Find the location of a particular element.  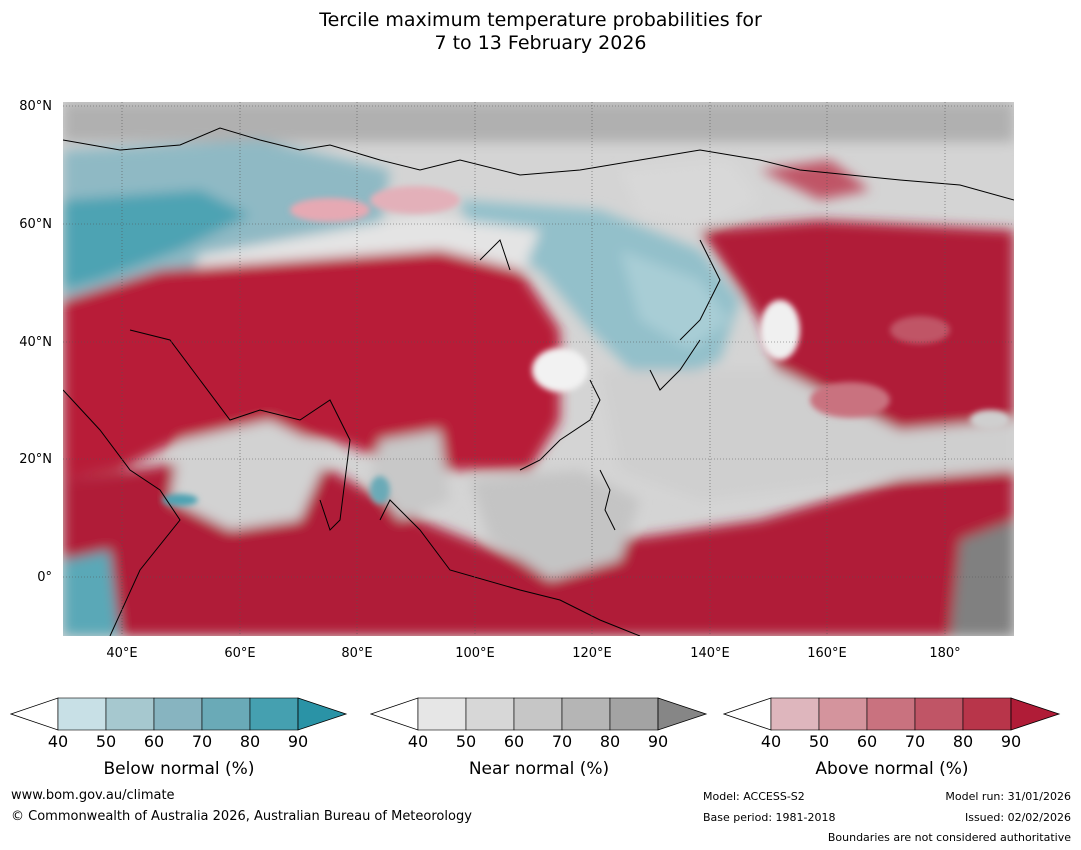

footer-model-run: Model run: 31/01/2026 is located at coordinates (1008, 796).